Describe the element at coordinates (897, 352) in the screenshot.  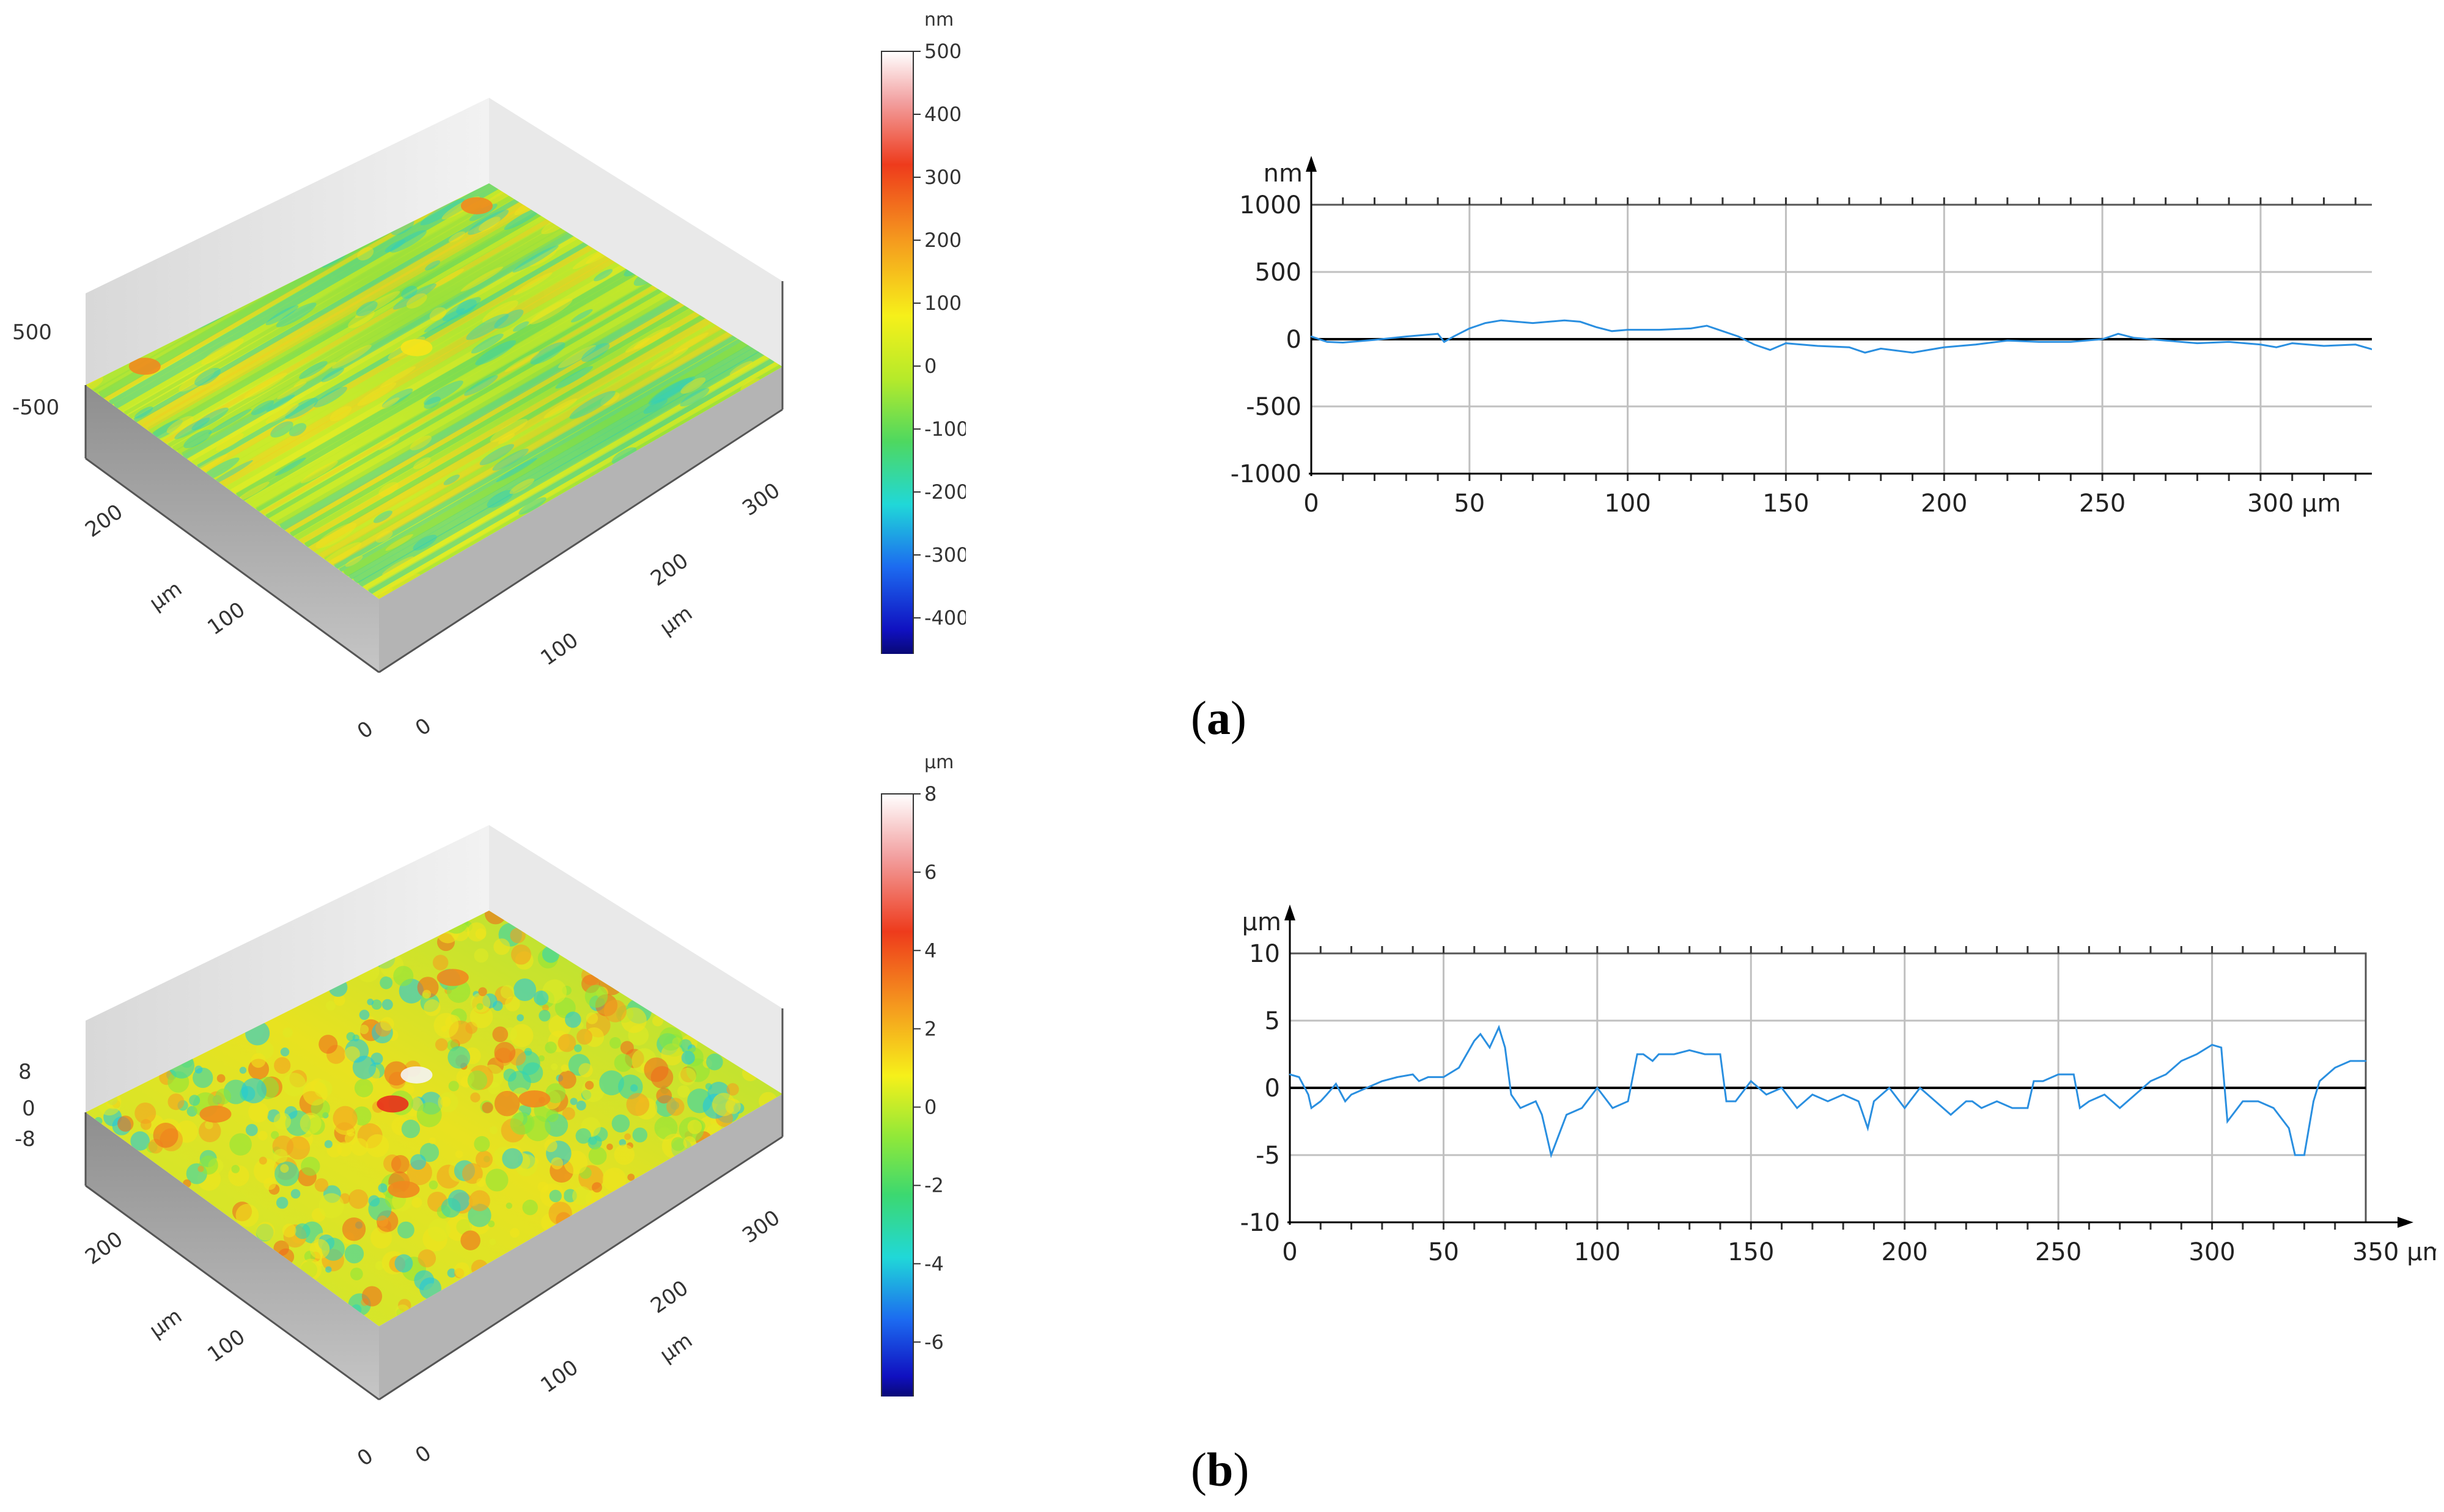
I see `colorbar-gradient` at that location.